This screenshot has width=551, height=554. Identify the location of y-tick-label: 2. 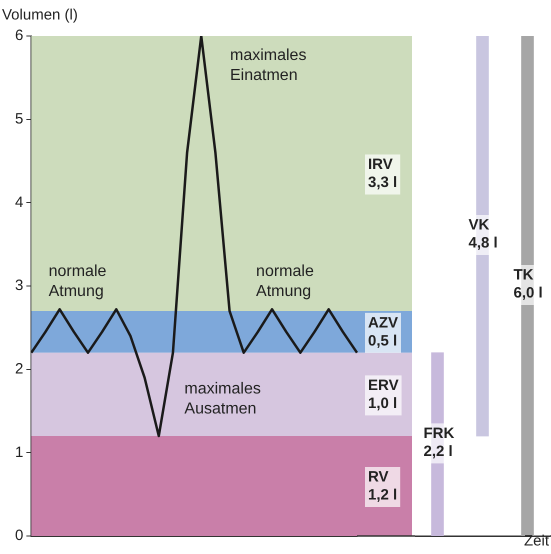
(19, 369).